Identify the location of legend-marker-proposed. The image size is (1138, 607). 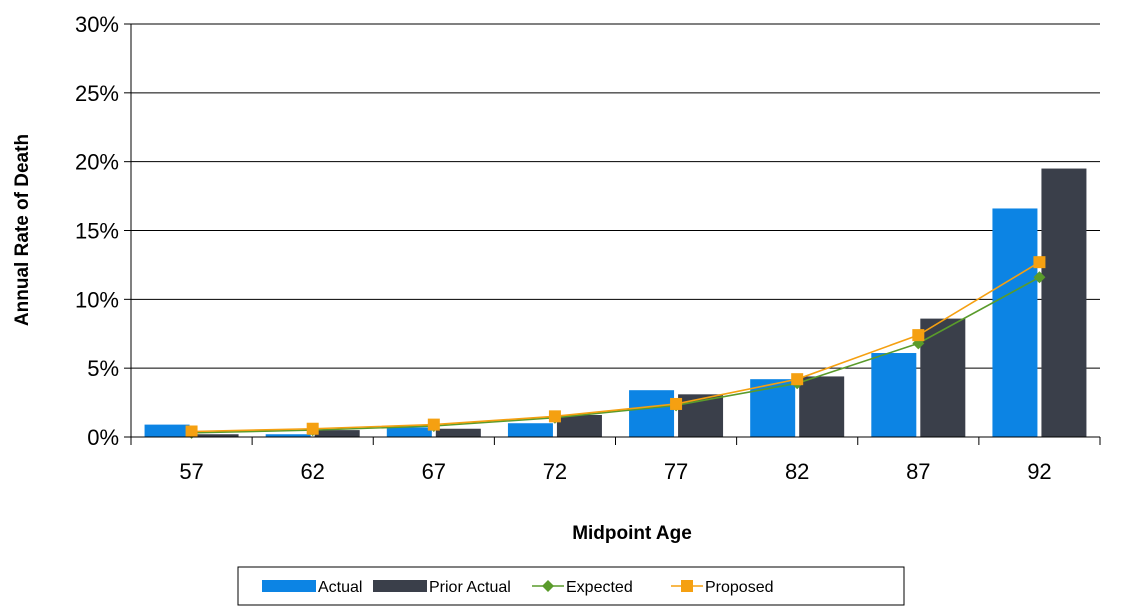
(687, 586).